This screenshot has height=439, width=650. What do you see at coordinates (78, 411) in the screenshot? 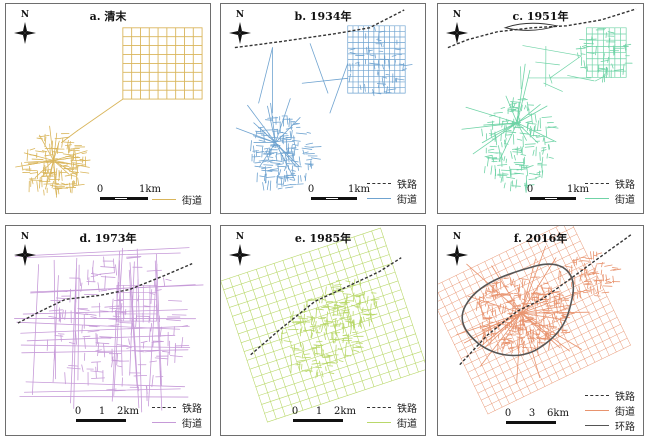
I see `scale-label-0: 0` at bounding box center [78, 411].